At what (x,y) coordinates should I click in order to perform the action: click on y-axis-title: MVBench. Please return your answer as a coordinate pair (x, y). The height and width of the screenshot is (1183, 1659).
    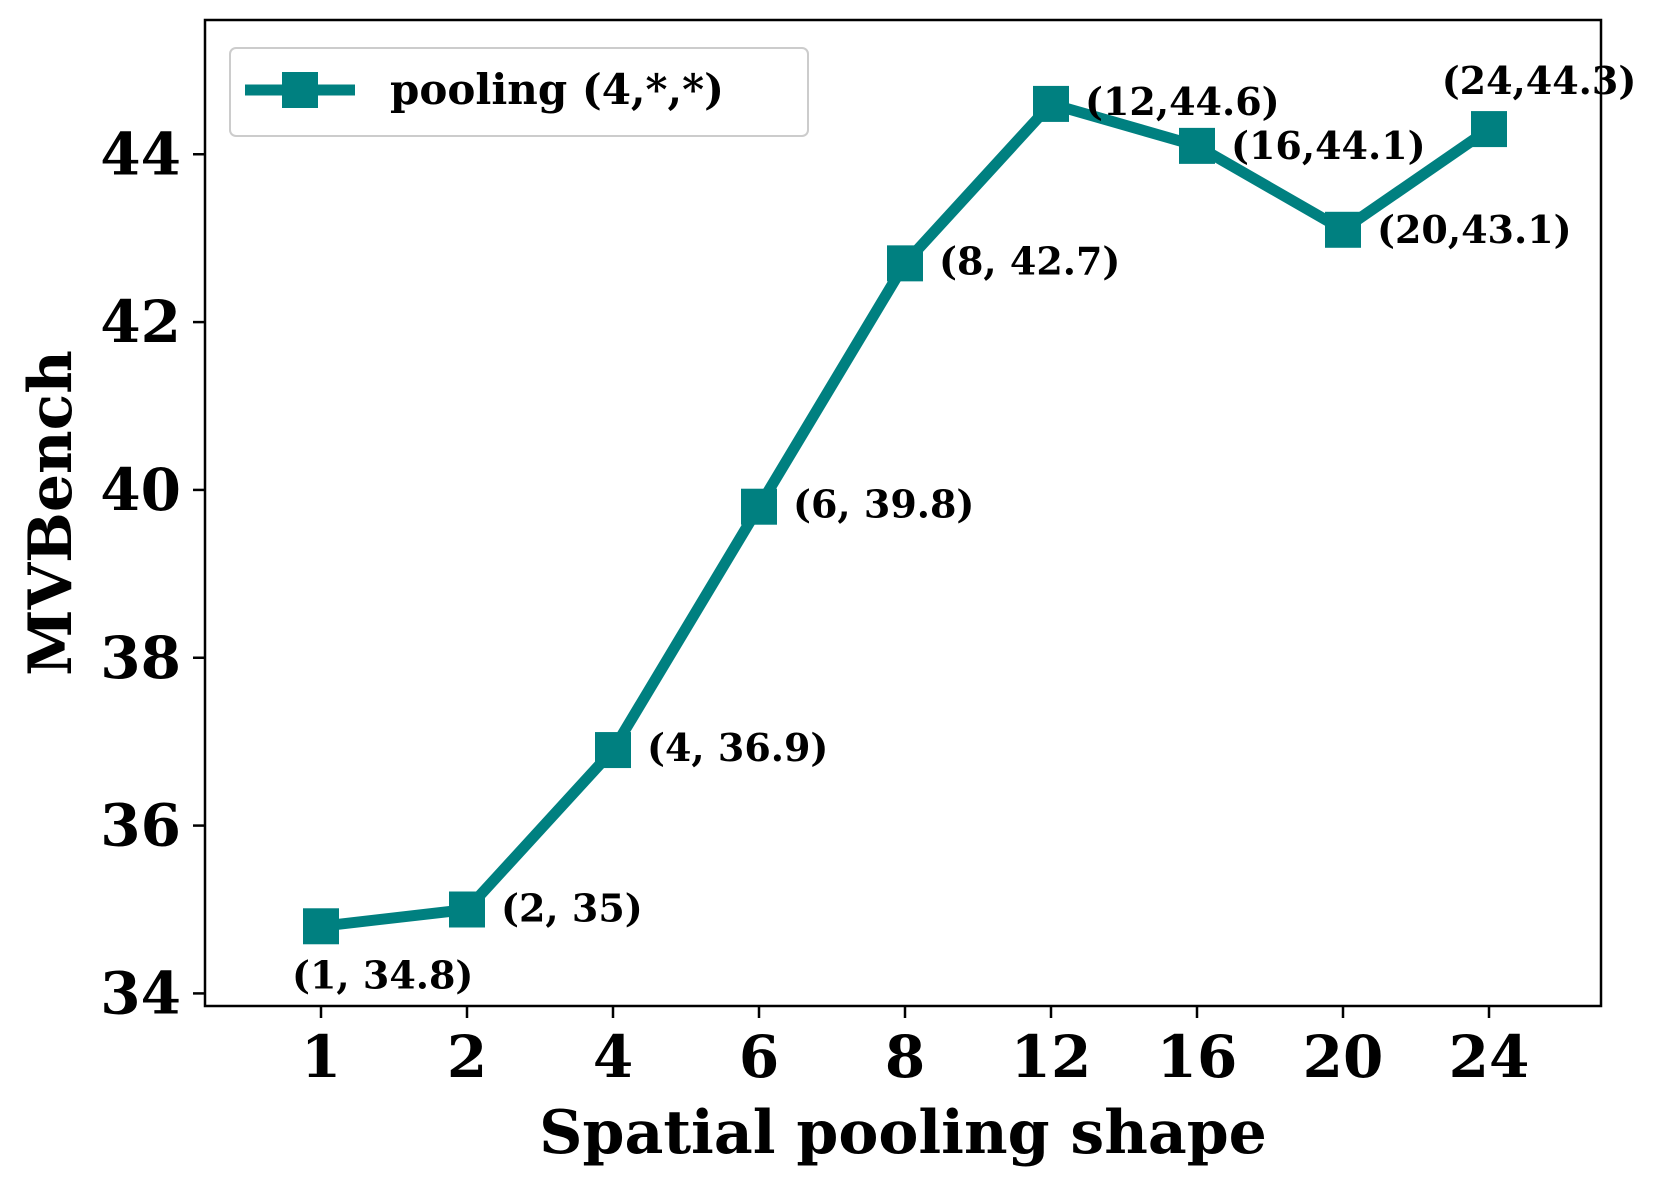
    Looking at the image, I should click on (51, 513).